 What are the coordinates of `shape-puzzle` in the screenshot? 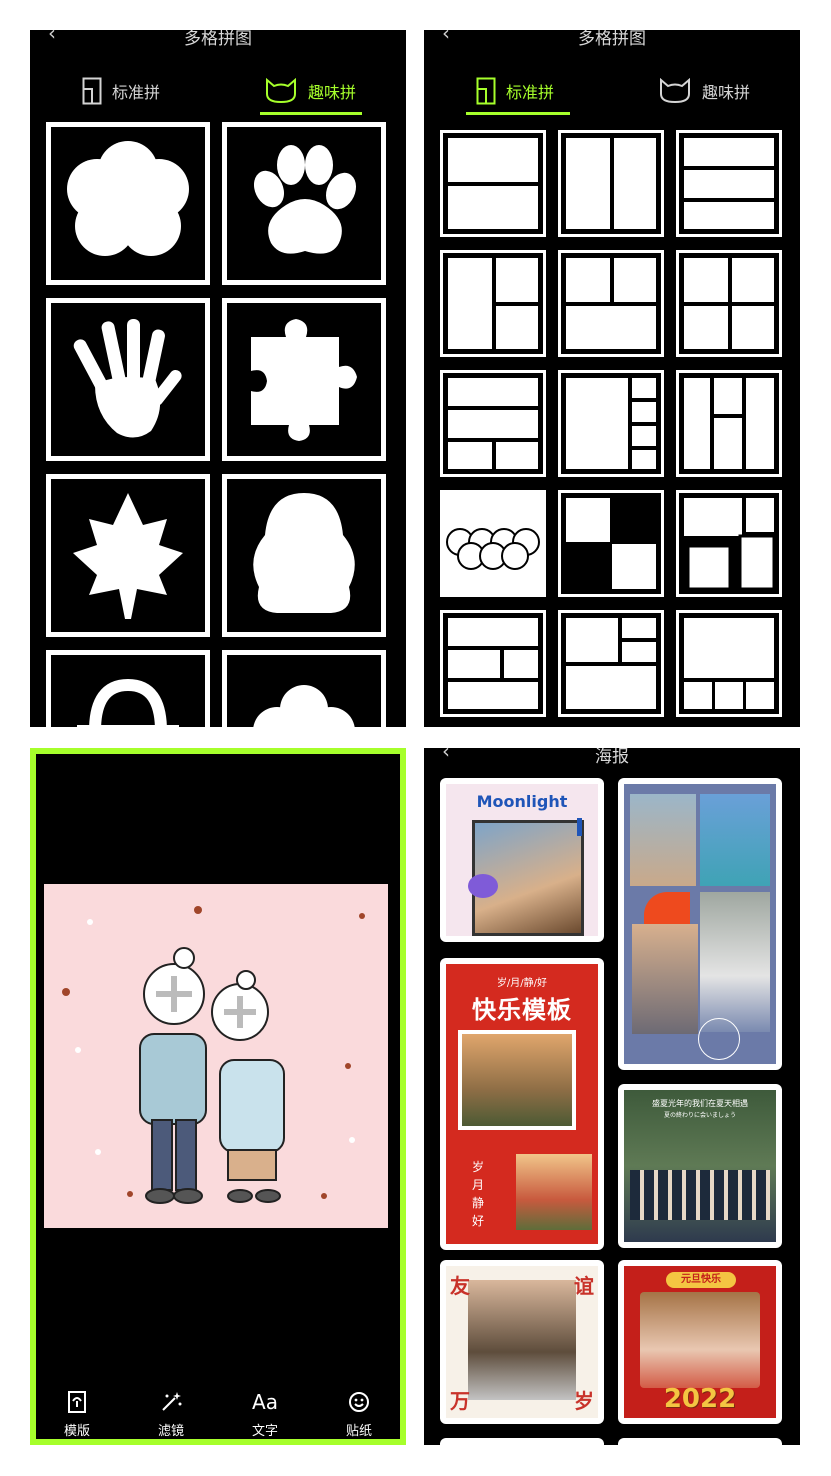 It's located at (304, 379).